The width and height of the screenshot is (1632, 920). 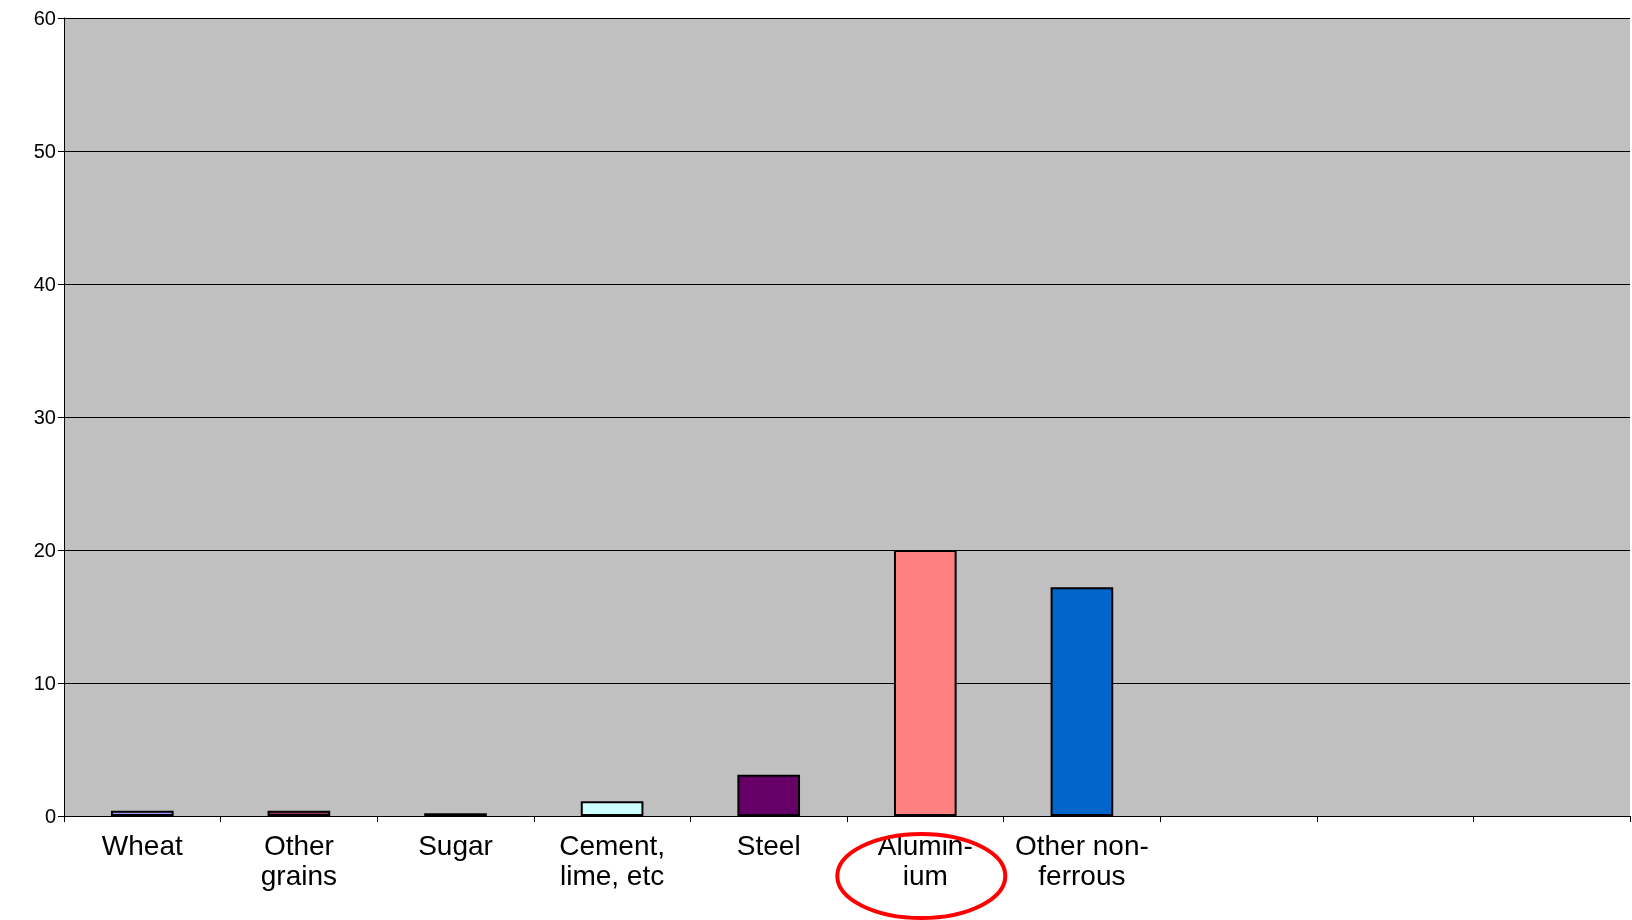 What do you see at coordinates (44, 18) in the screenshot?
I see `y-tick-label: 60` at bounding box center [44, 18].